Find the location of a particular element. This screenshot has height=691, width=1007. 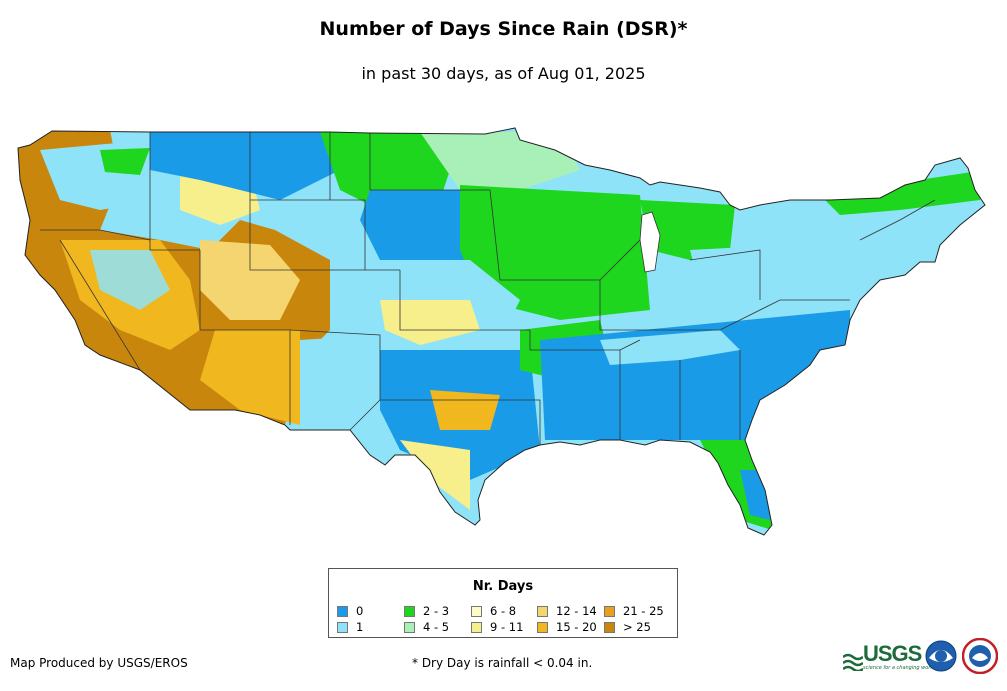

legend-item: 1 is located at coordinates (350, 627).